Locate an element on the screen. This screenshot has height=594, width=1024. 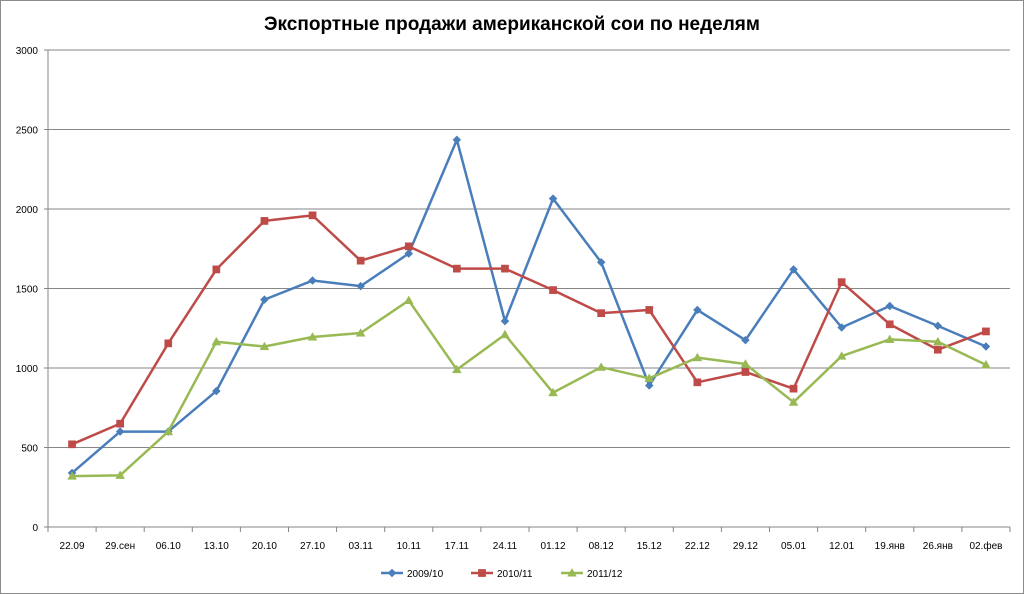
x-tick-label: 29.сен is located at coordinates (120, 546).